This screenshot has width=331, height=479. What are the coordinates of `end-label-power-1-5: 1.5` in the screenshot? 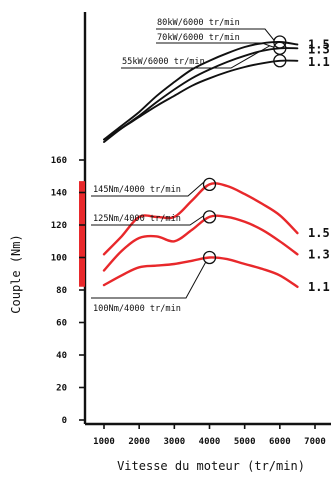 It's located at (319, 45).